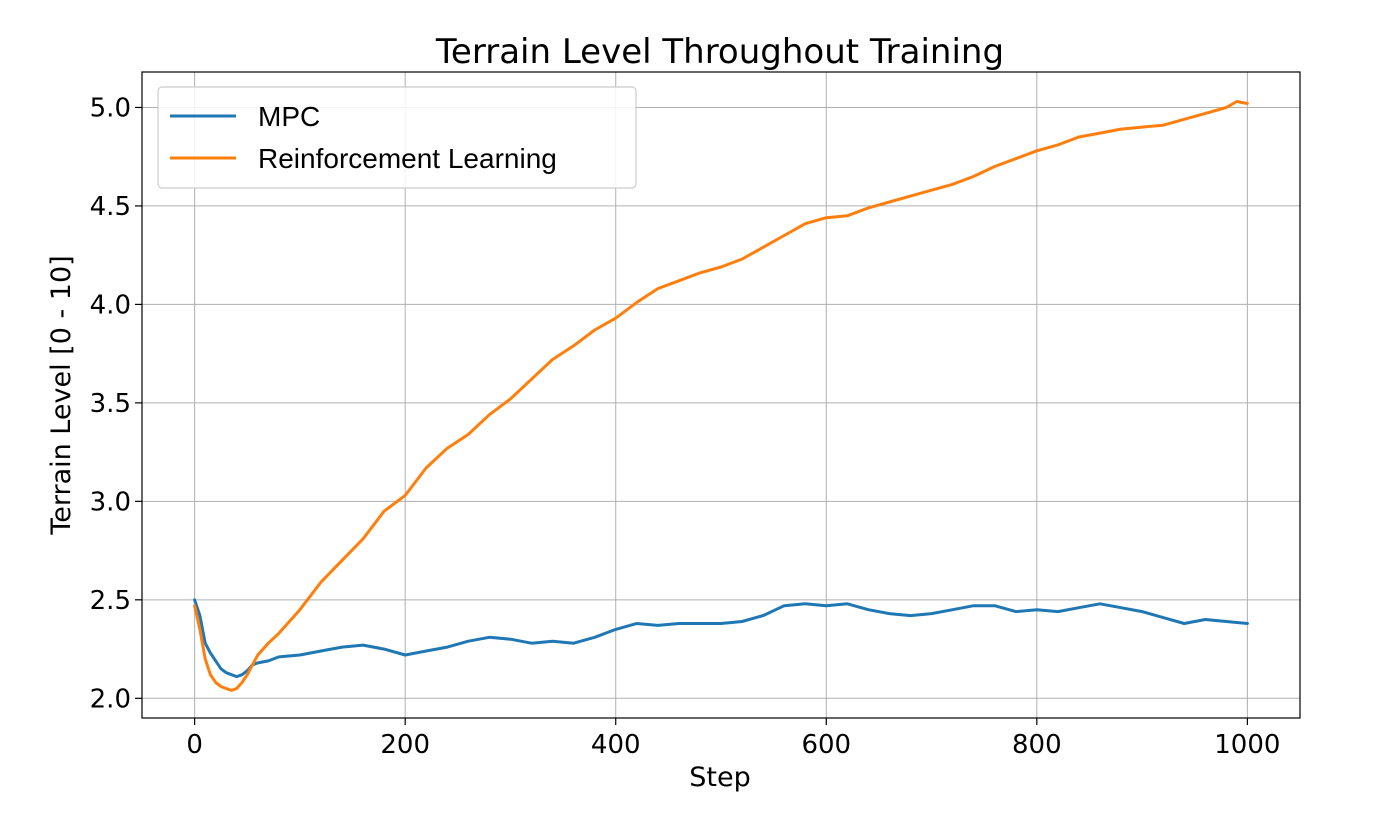  What do you see at coordinates (407, 158) in the screenshot?
I see `legend-label-reinforcement-learning: Reinforcement Learning` at bounding box center [407, 158].